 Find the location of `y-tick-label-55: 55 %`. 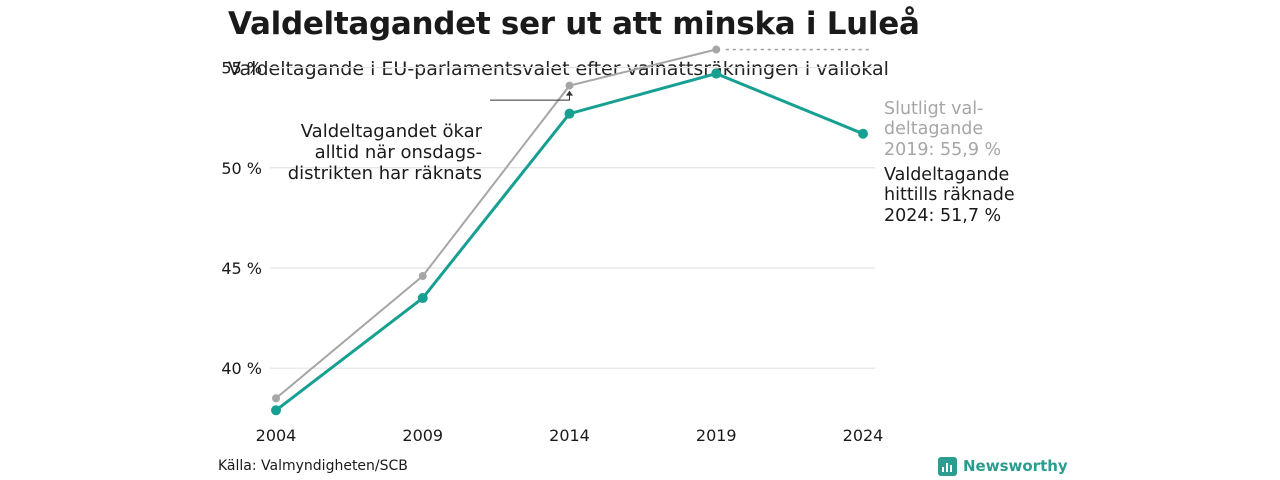

y-tick-label-55: 55 % is located at coordinates (241, 68).